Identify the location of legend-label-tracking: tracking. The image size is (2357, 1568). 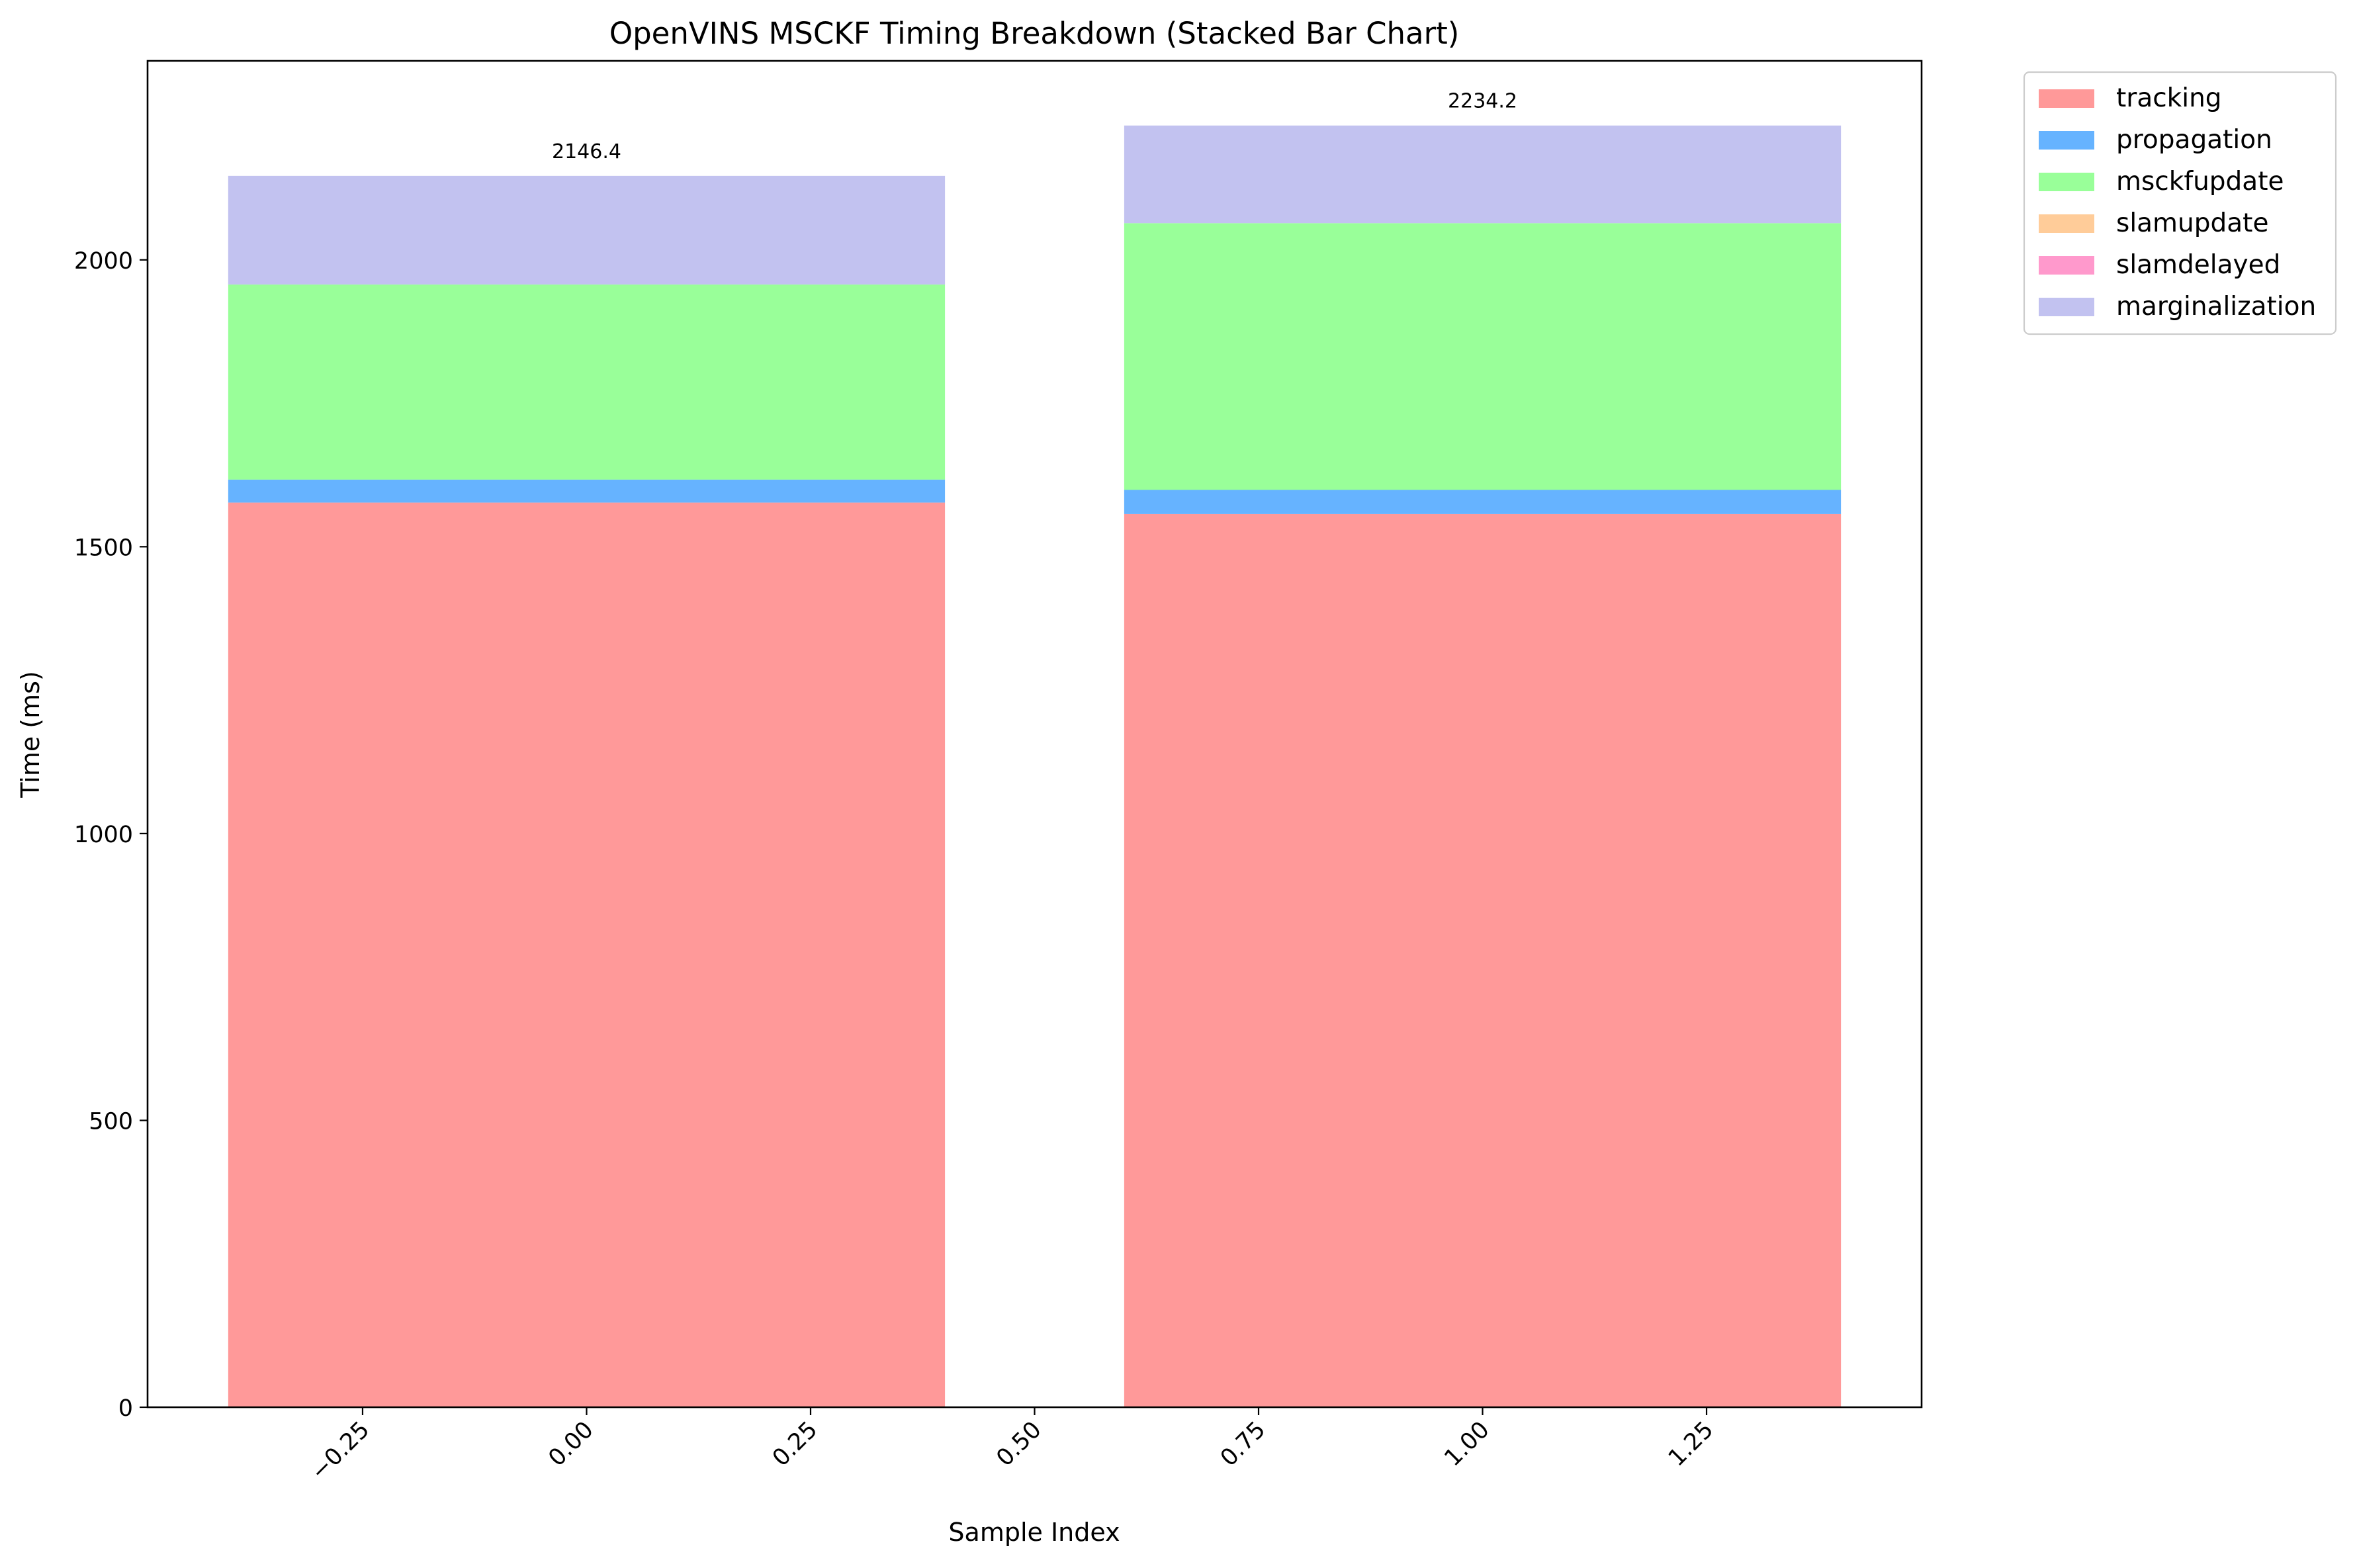
(2169, 98).